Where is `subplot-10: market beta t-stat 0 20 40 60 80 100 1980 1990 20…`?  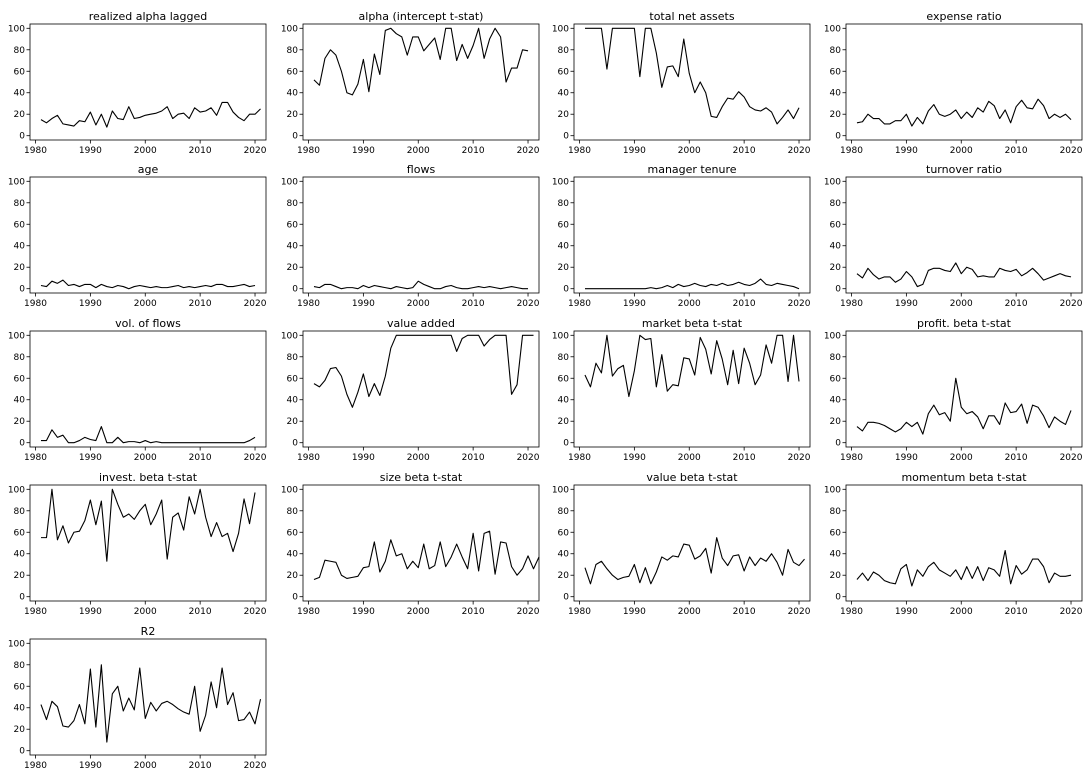
subplot-10: market beta t-stat 0 20 40 60 80 100 1980 1990 20… is located at coordinates (681, 390).